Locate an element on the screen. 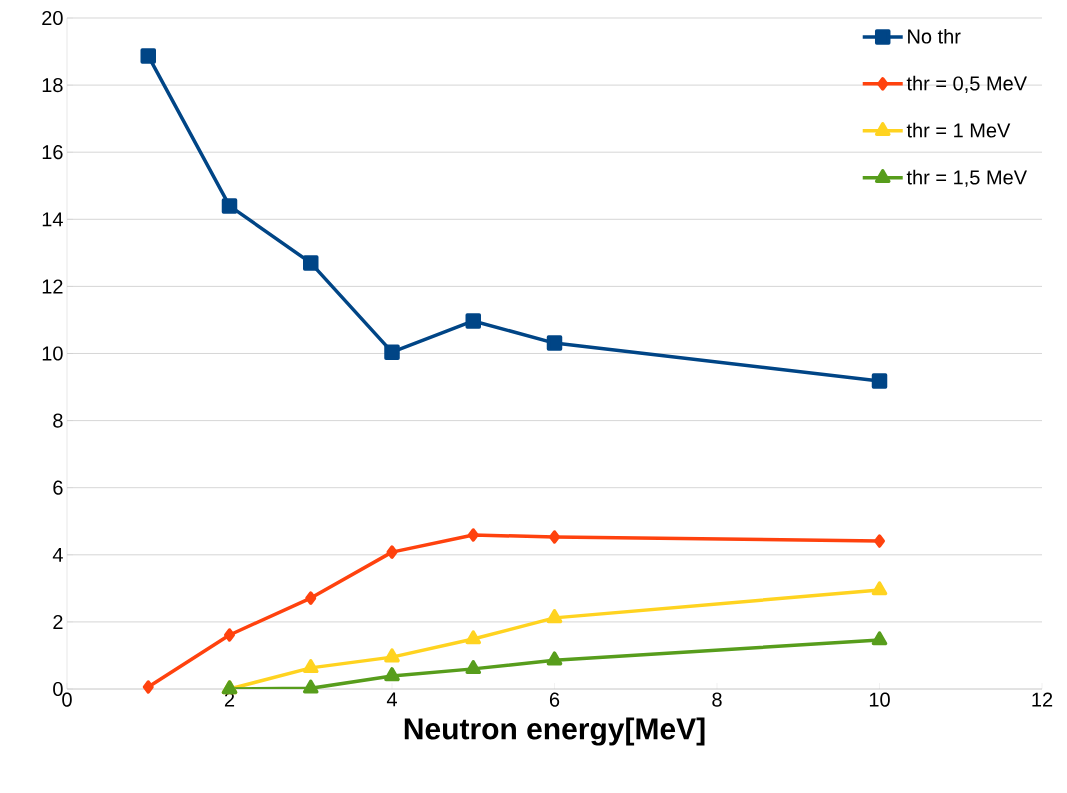 The image size is (1067, 793). y-tick-label: 18 is located at coordinates (52, 85).